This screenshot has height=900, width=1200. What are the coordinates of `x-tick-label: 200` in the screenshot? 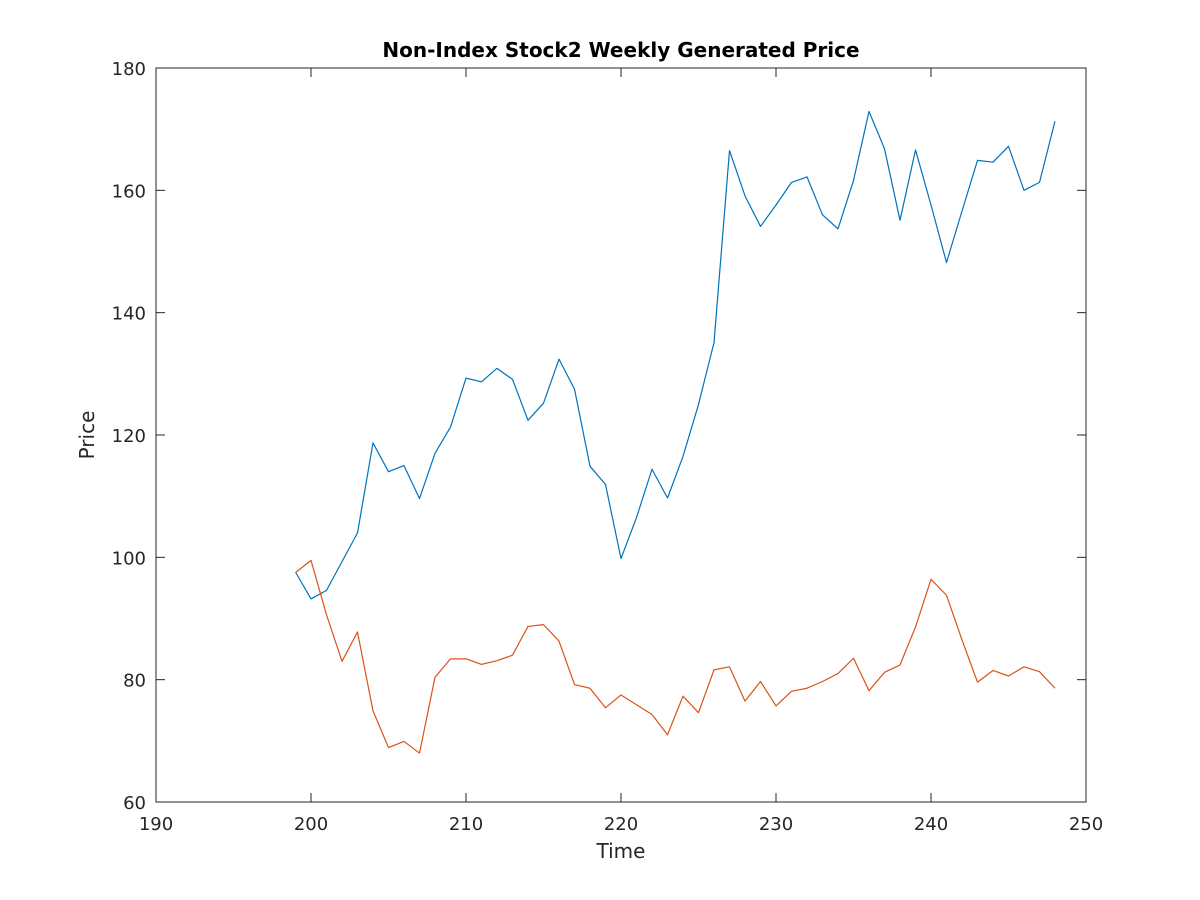 It's located at (311, 824).